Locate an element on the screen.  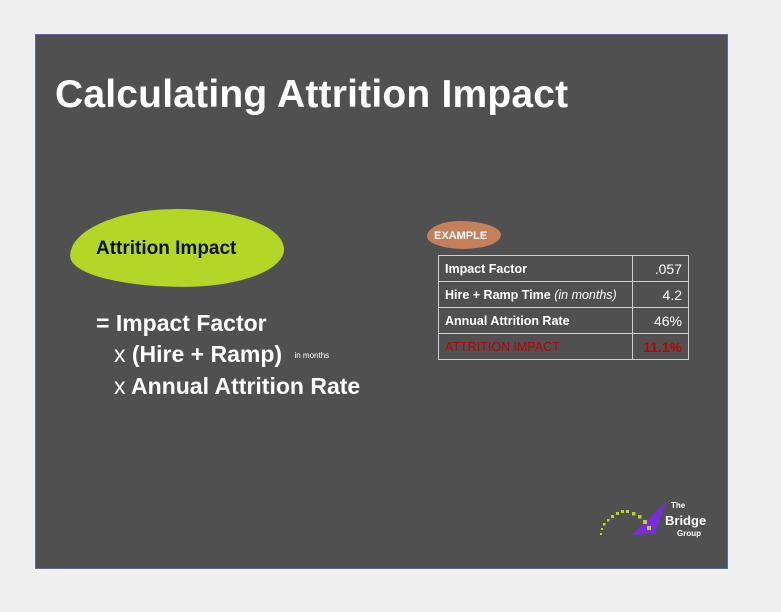
row-value: 46% is located at coordinates (660, 320).